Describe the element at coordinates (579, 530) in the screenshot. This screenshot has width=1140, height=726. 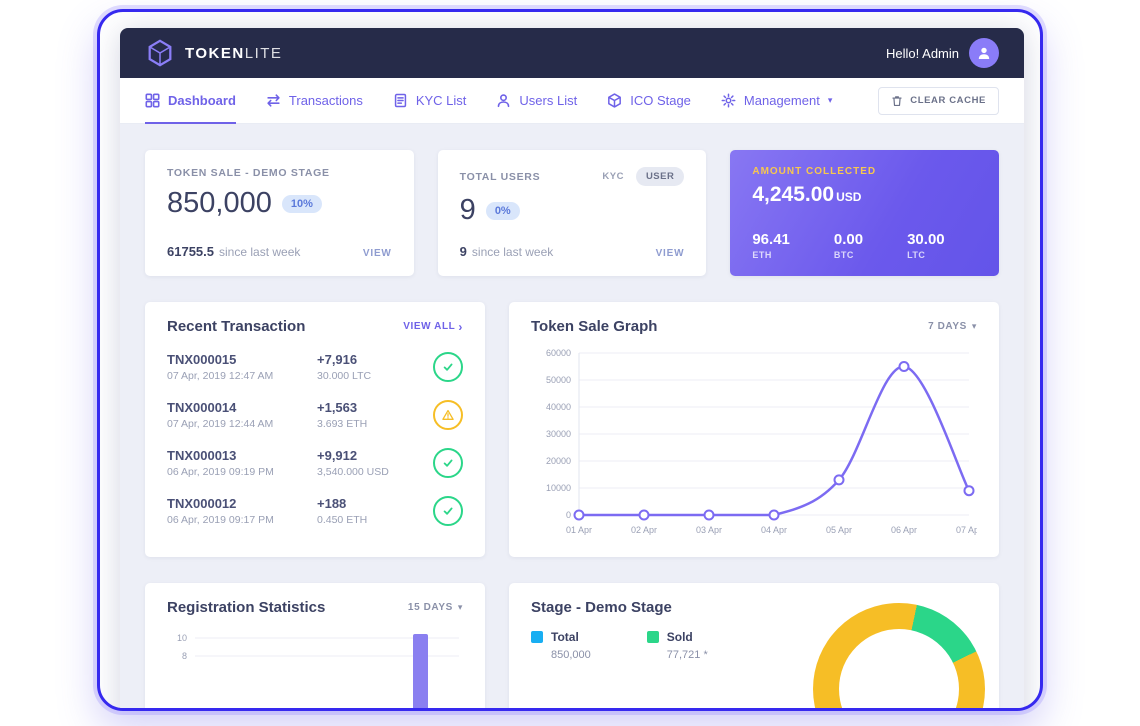
I see `svg-text: 01 Apr` at that location.